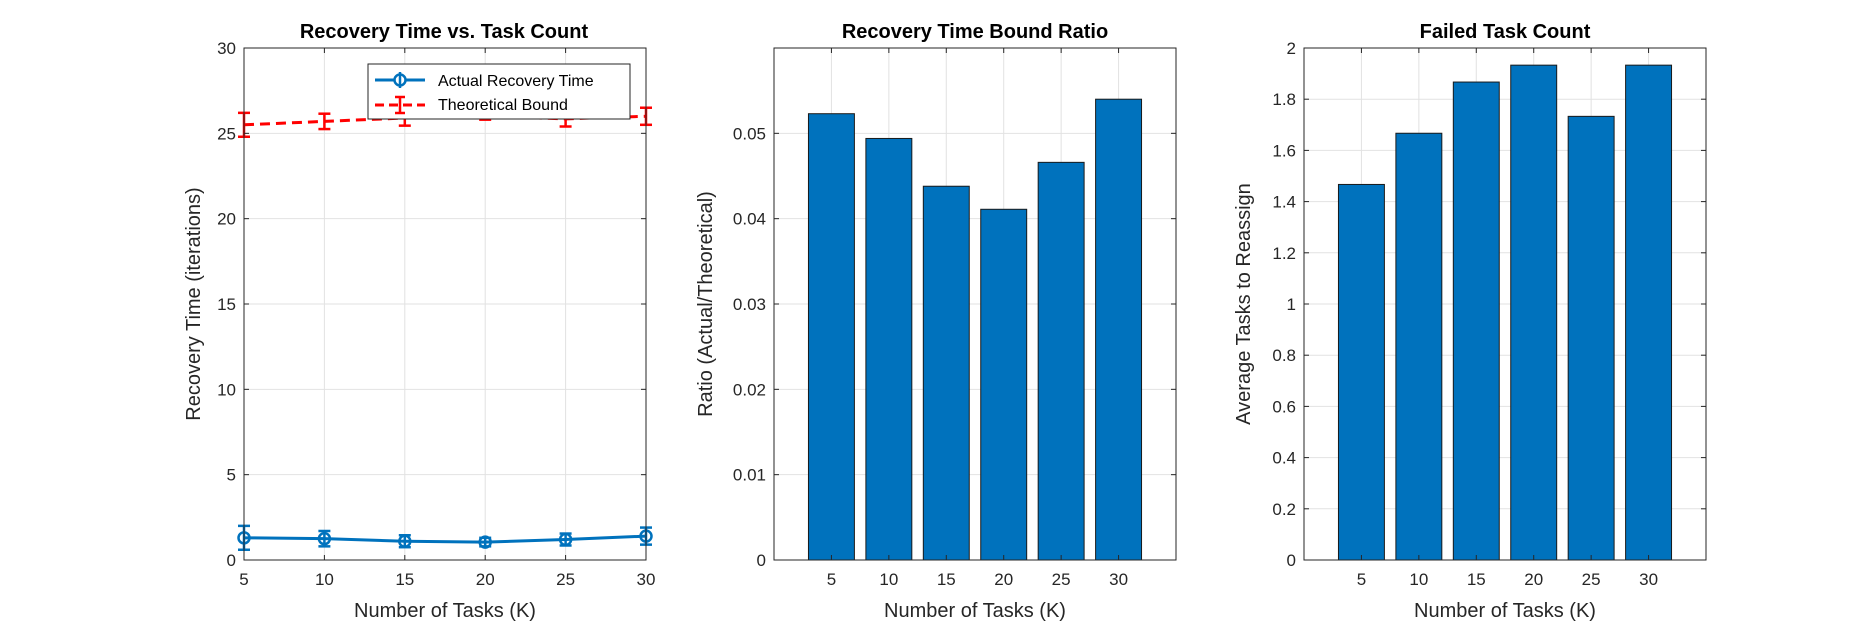 This screenshot has height=625, width=1875. What do you see at coordinates (226, 133) in the screenshot?
I see `y-tick-label: 25` at bounding box center [226, 133].